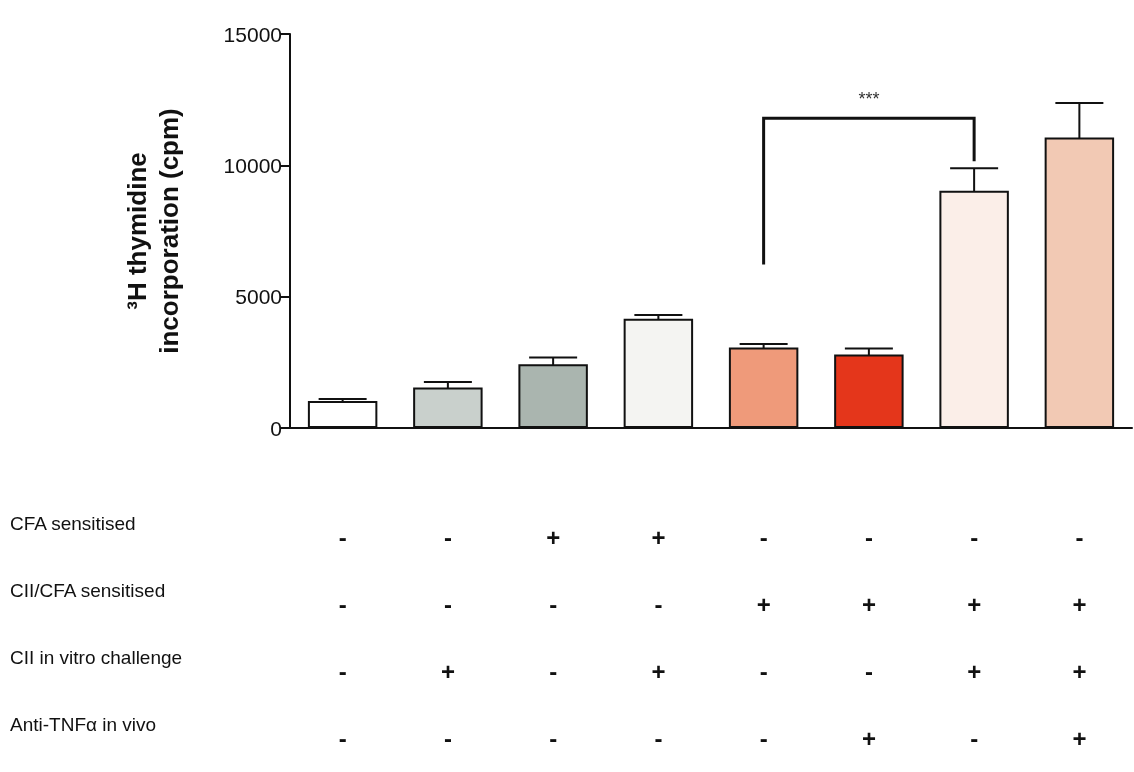 The height and width of the screenshot is (772, 1134). I want to click on category-label: - + - -, so click(763, 638).